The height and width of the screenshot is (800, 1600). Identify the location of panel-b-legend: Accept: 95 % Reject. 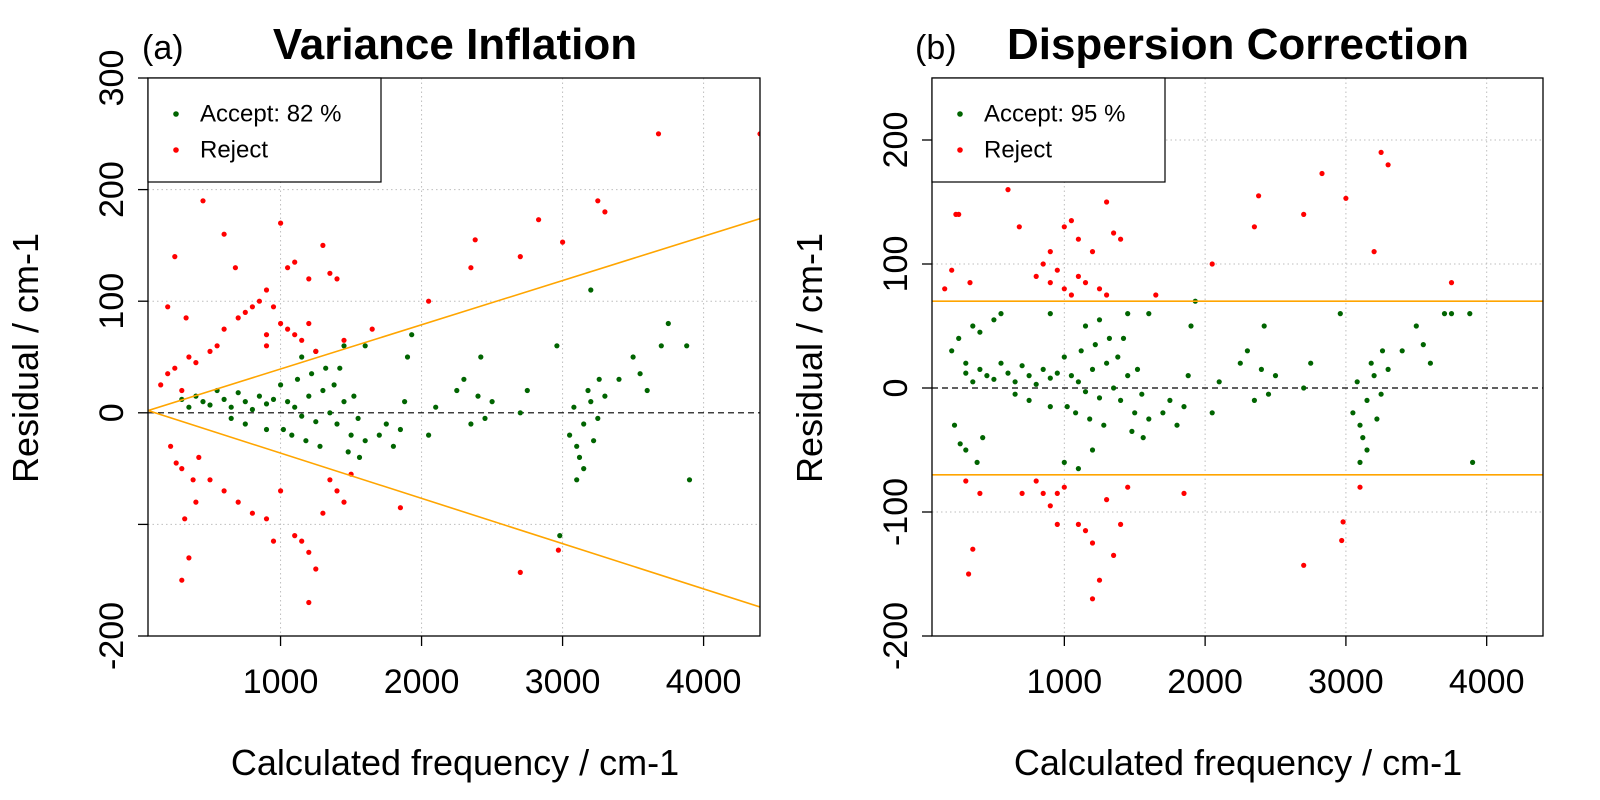
(1048, 130).